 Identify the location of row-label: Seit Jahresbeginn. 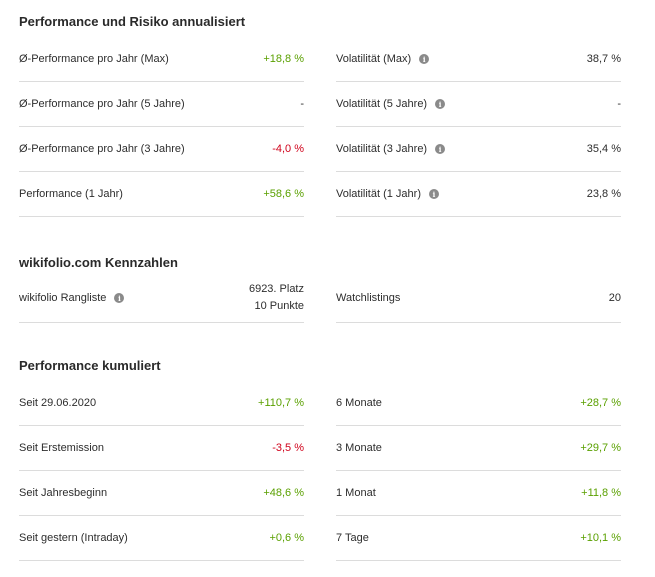
(63, 493).